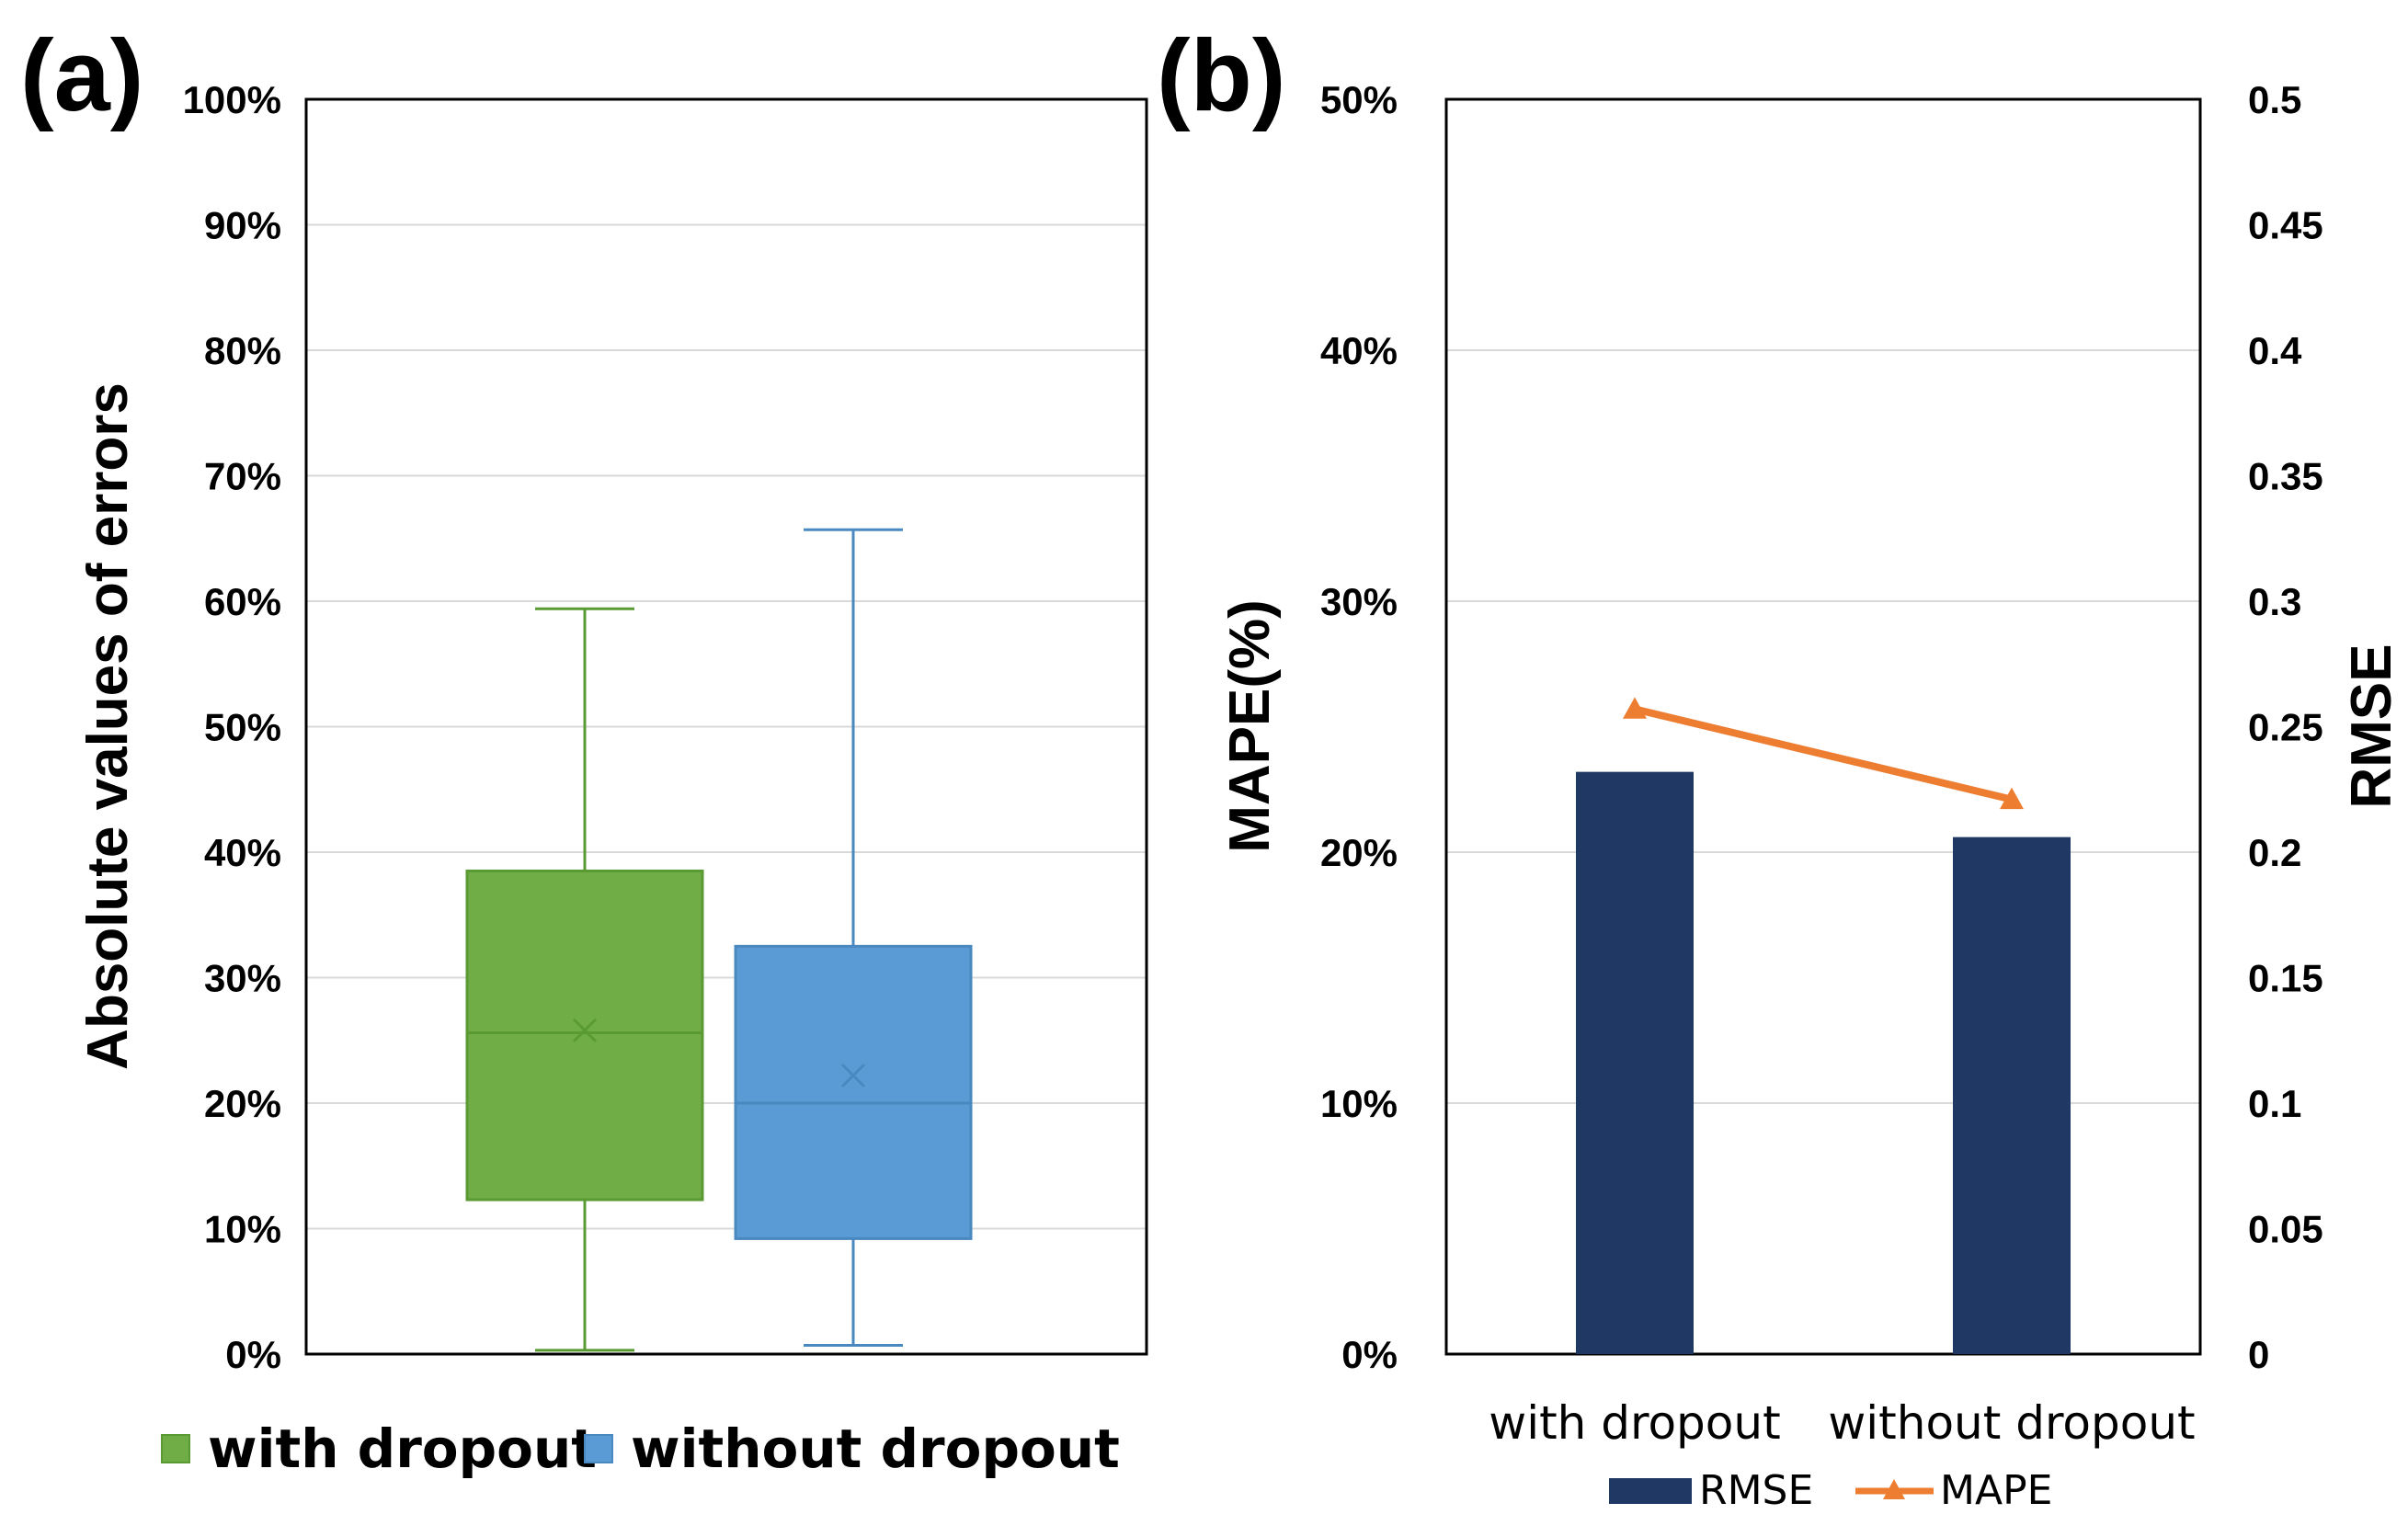  I want to click on legend-swatch-rmse, so click(1650, 1491).